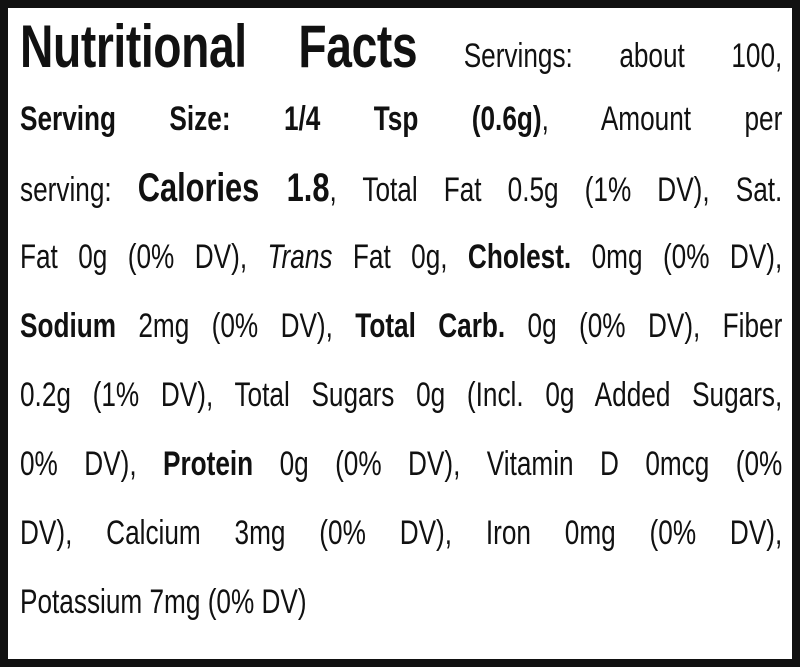 This screenshot has height=667, width=800. Describe the element at coordinates (430, 326) in the screenshot. I see `bold-text: Total Carb.` at that location.